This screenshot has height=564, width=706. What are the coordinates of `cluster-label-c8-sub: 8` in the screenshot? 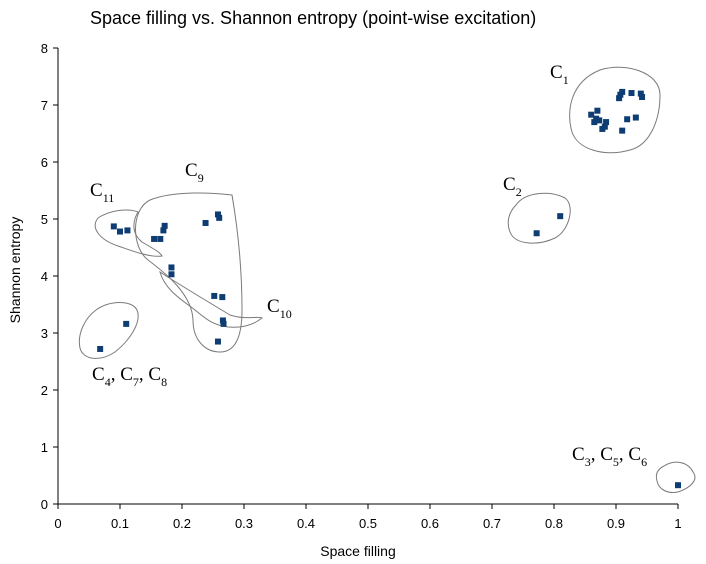 It's located at (164, 382).